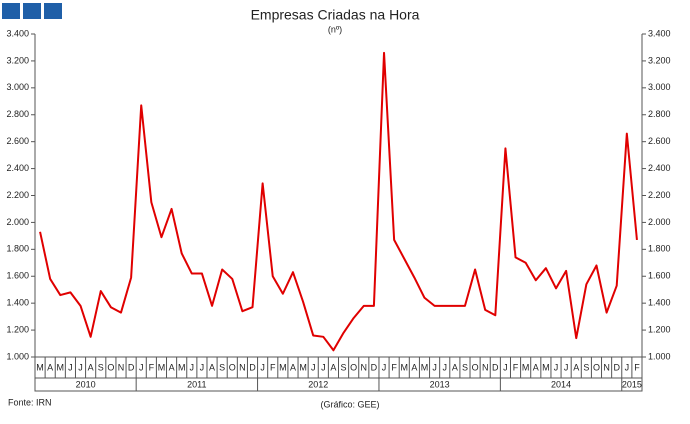 The width and height of the screenshot is (690, 424). I want to click on y2-tick-label: 2.800, so click(659, 114).